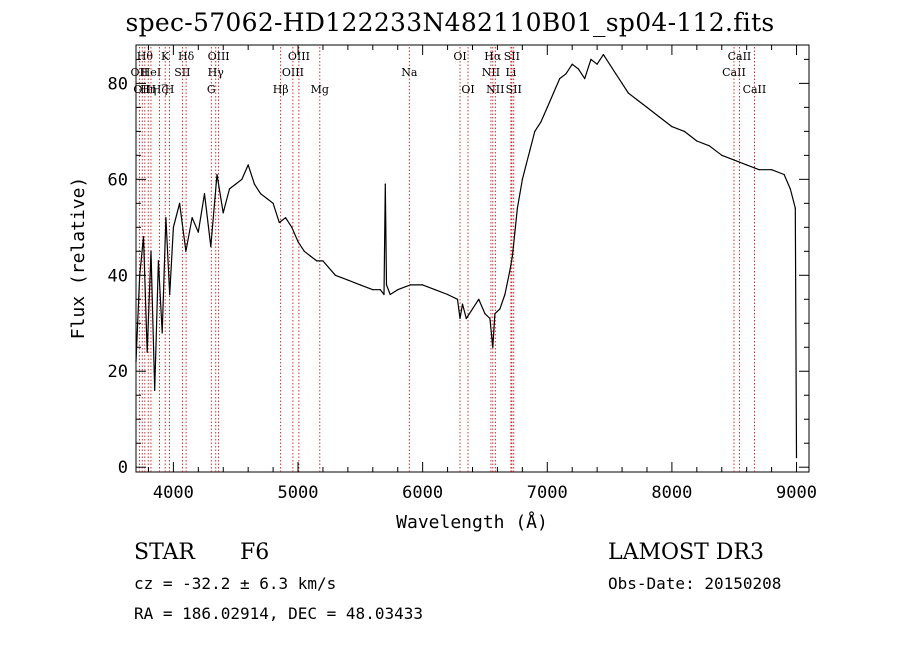  I want to click on marker-label: CaII, so click(740, 56).